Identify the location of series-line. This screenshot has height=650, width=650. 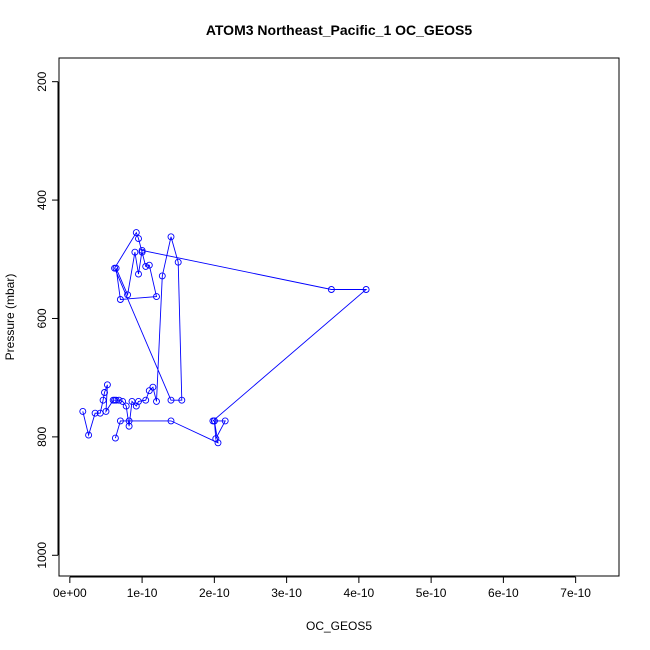
(225, 337).